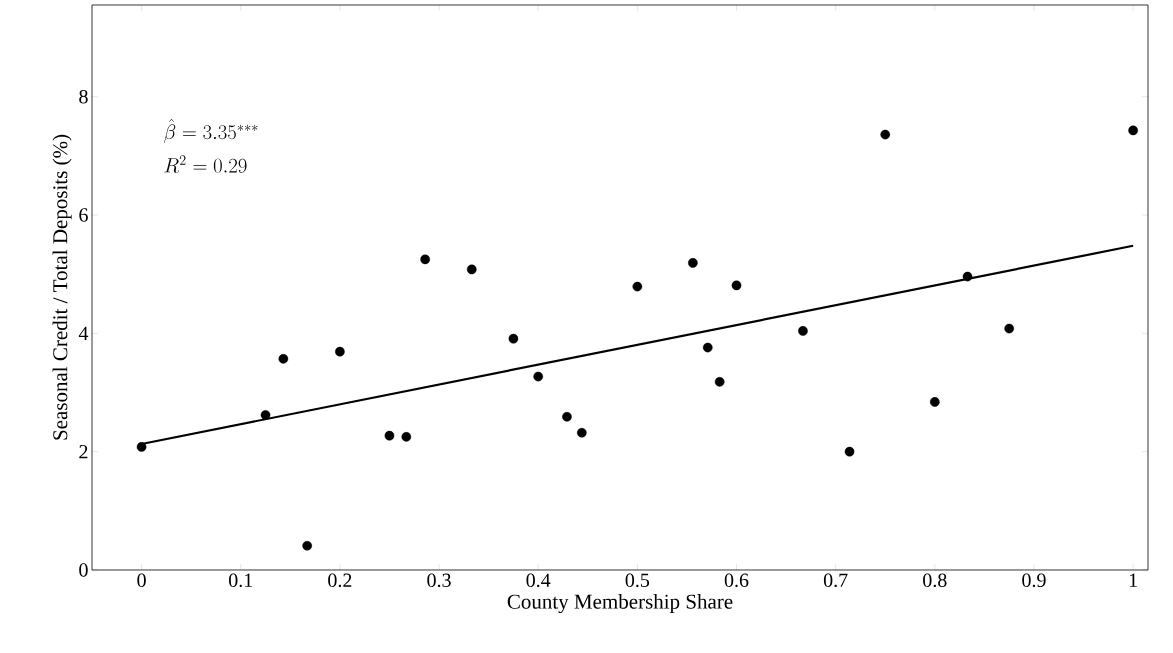 The image size is (1173, 653). Describe the element at coordinates (736, 580) in the screenshot. I see `x-tick-label: 0.6` at that location.